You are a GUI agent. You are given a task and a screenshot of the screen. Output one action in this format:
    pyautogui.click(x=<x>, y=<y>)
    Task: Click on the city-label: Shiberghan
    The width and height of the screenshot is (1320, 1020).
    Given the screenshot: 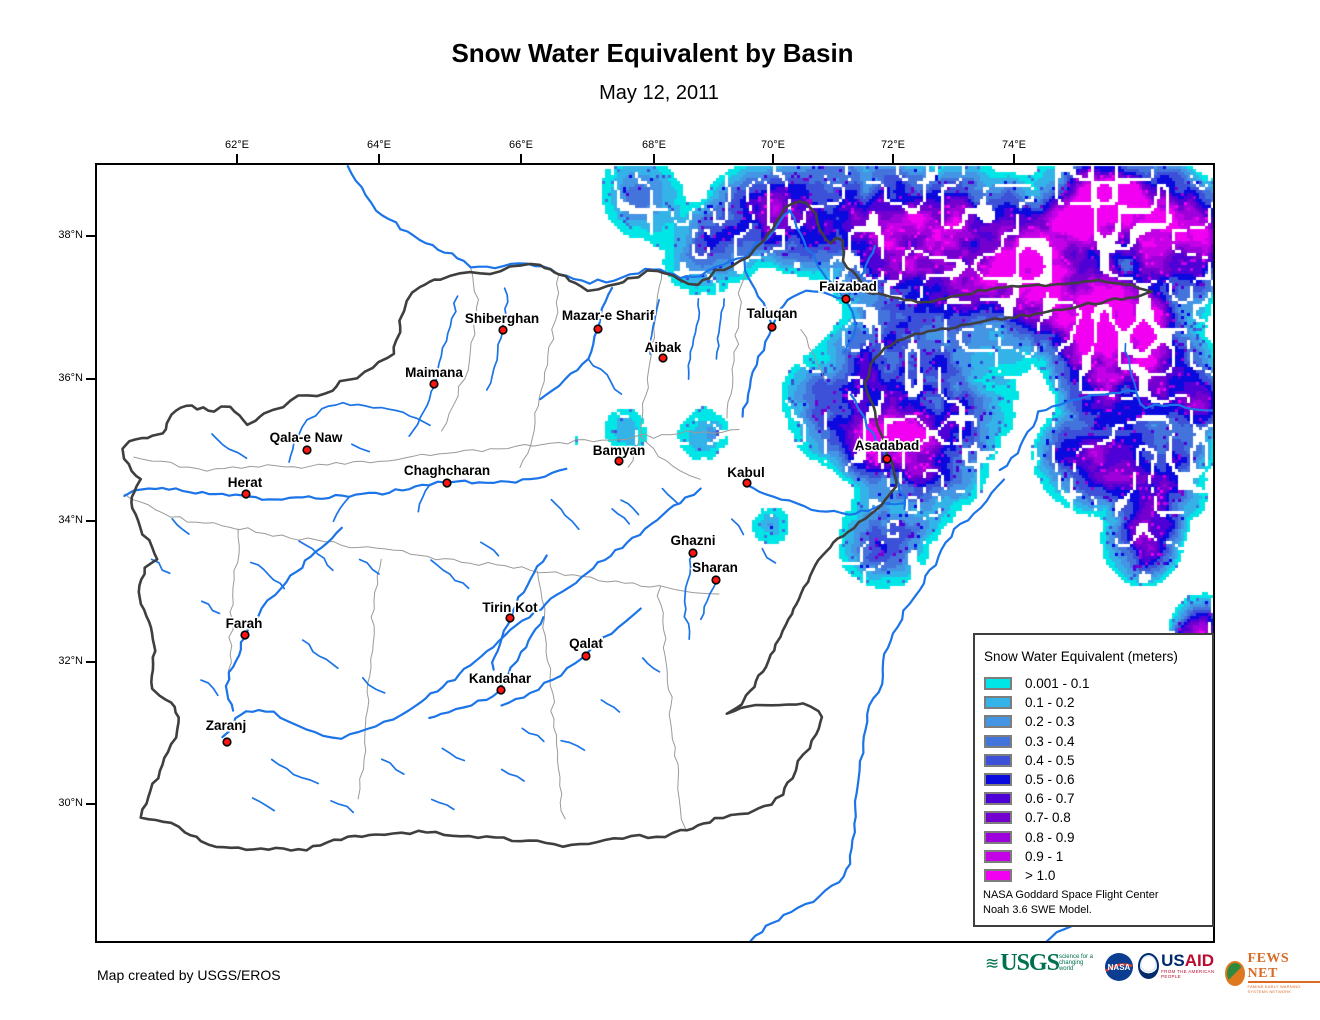 What is the action you would take?
    pyautogui.click(x=502, y=318)
    